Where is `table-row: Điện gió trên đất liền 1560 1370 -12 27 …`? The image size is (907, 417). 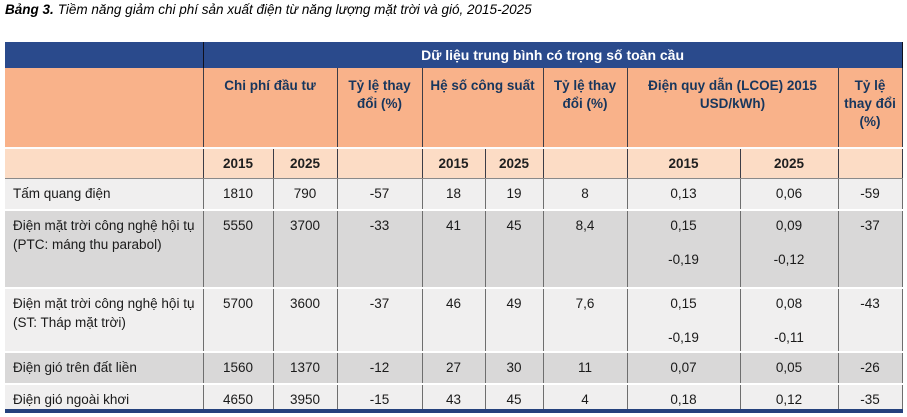 table-row: Điện gió trên đất liền 1560 1370 -12 27 … is located at coordinates (454, 367).